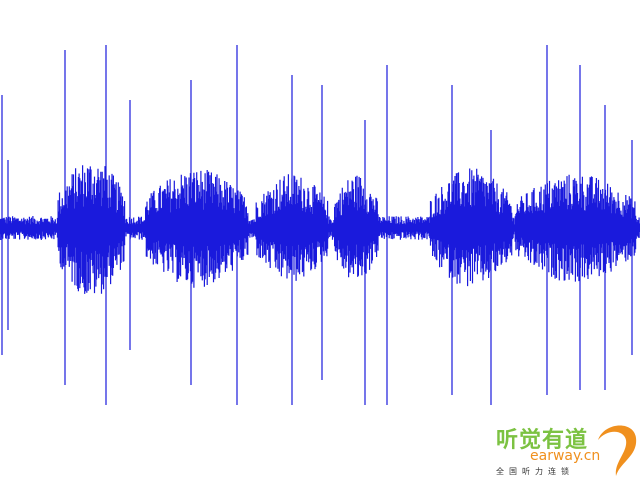 This screenshot has width=640, height=480. I want to click on ear-swoosh-icon, so click(617, 450).